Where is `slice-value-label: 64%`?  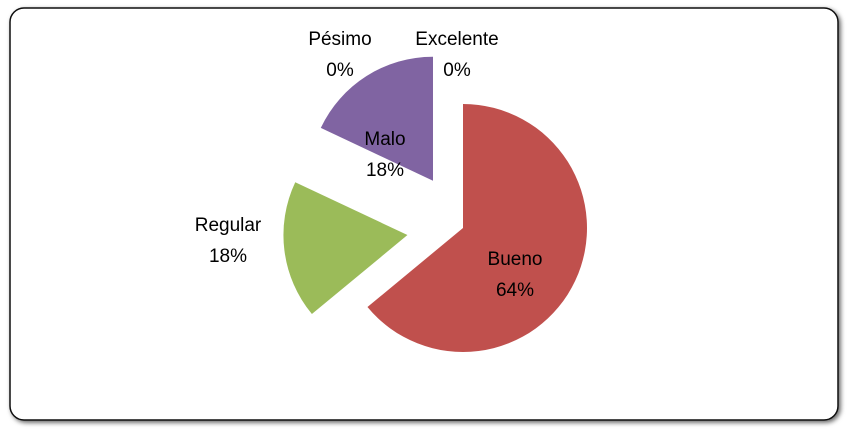
slice-value-label: 64% is located at coordinates (515, 290).